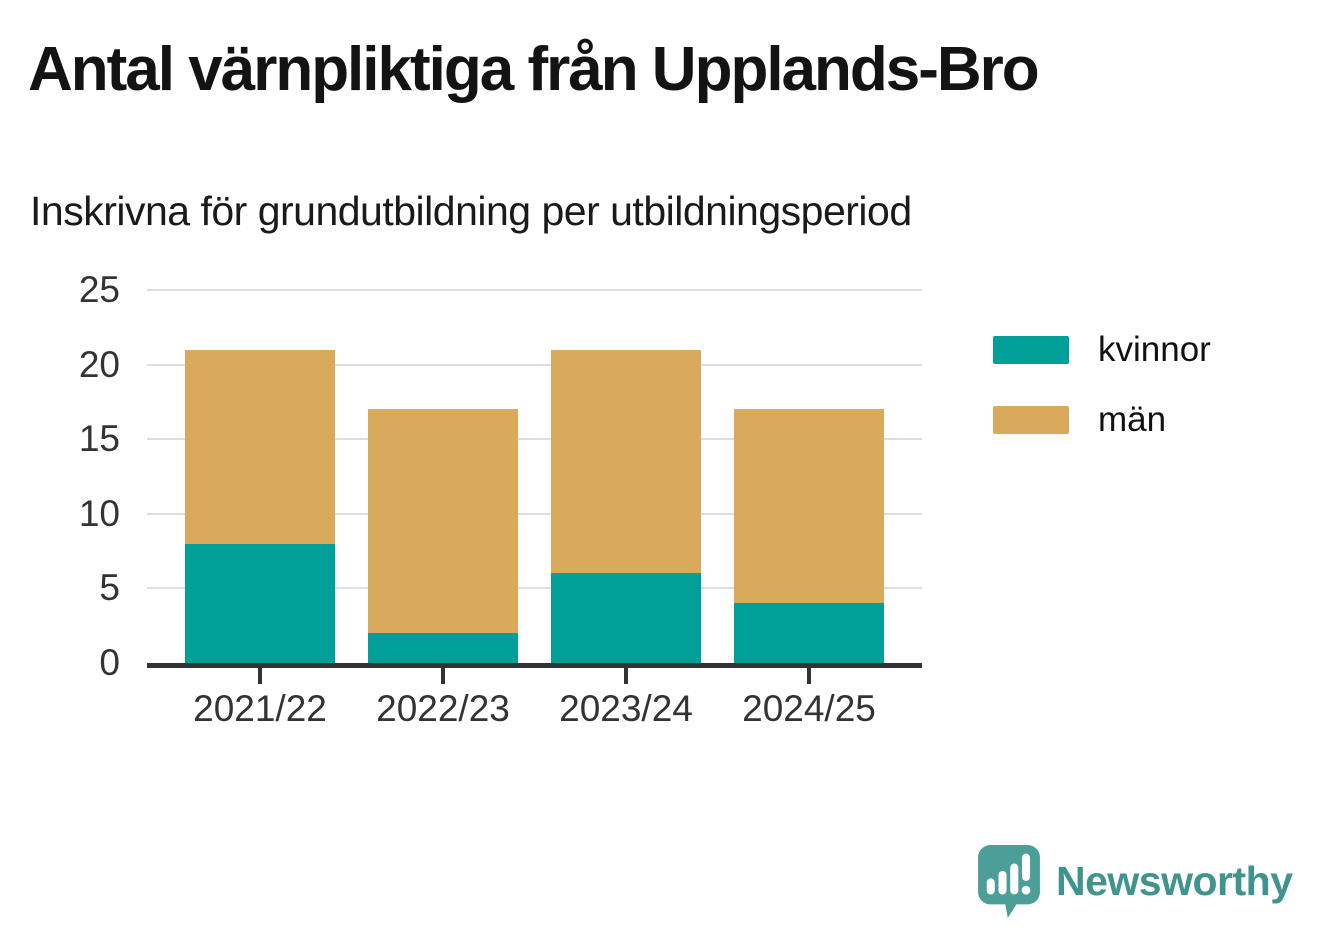 The width and height of the screenshot is (1322, 939). What do you see at coordinates (534, 69) in the screenshot?
I see `chart-title: Antal värnpliktiga från Upplands-Bro` at bounding box center [534, 69].